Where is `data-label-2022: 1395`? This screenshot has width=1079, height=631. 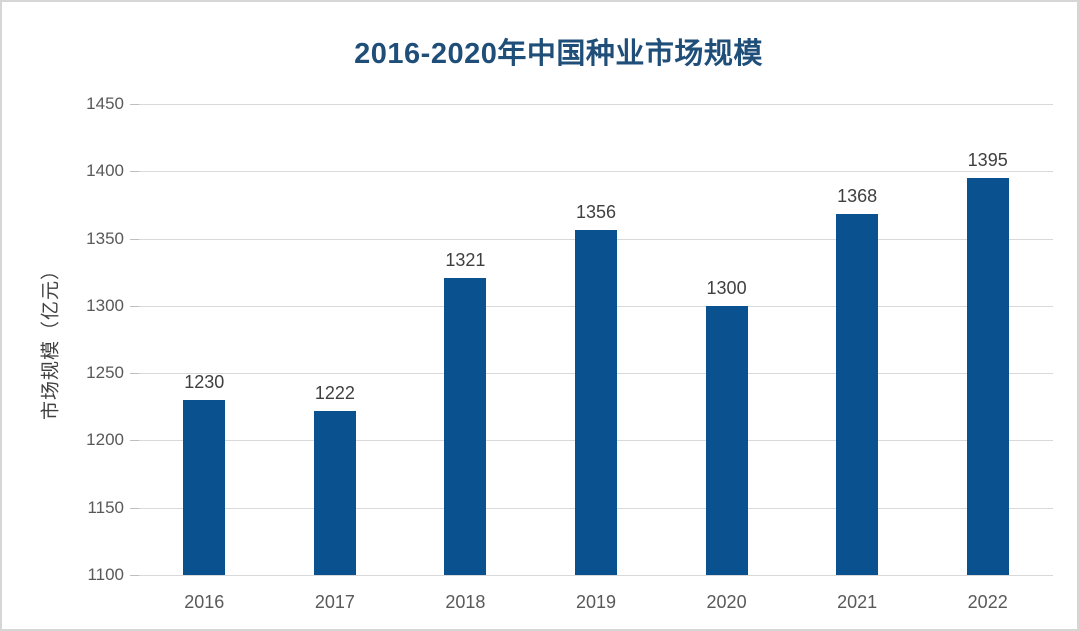
data-label-2022: 1395 is located at coordinates (987, 160).